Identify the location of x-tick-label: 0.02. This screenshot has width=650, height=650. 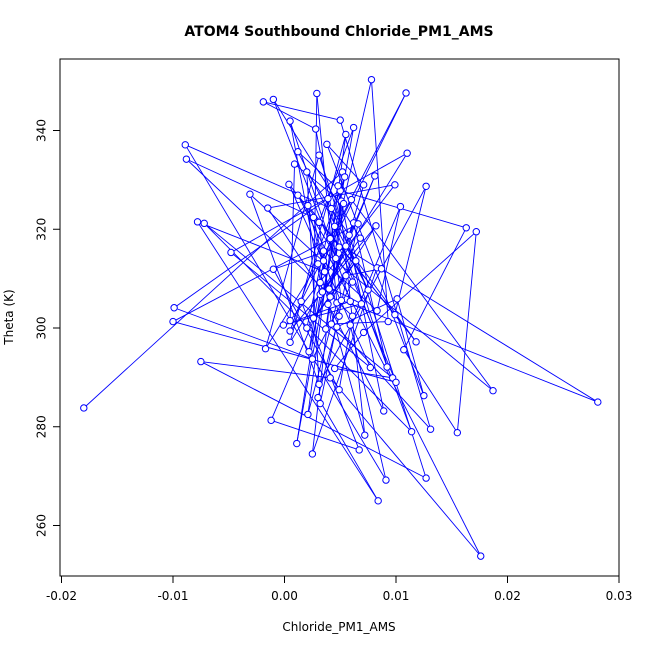
(507, 596).